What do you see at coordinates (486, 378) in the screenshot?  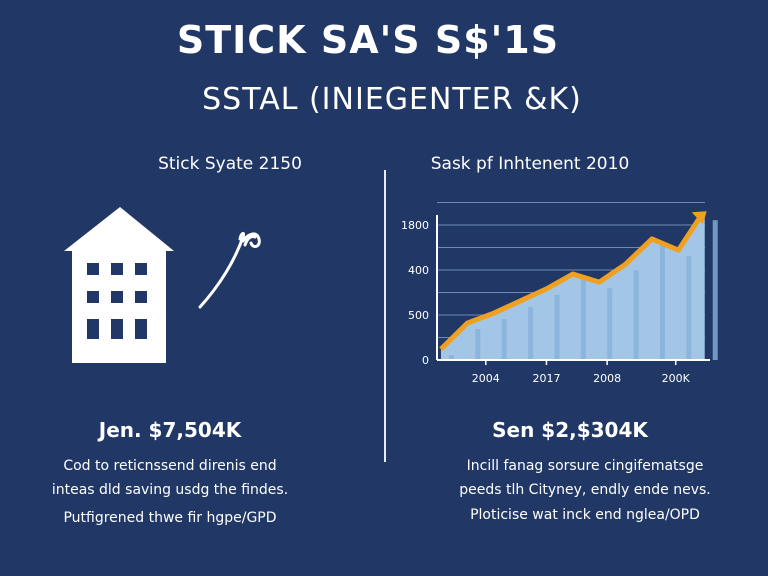 I see `x-tick-label: 2004` at bounding box center [486, 378].